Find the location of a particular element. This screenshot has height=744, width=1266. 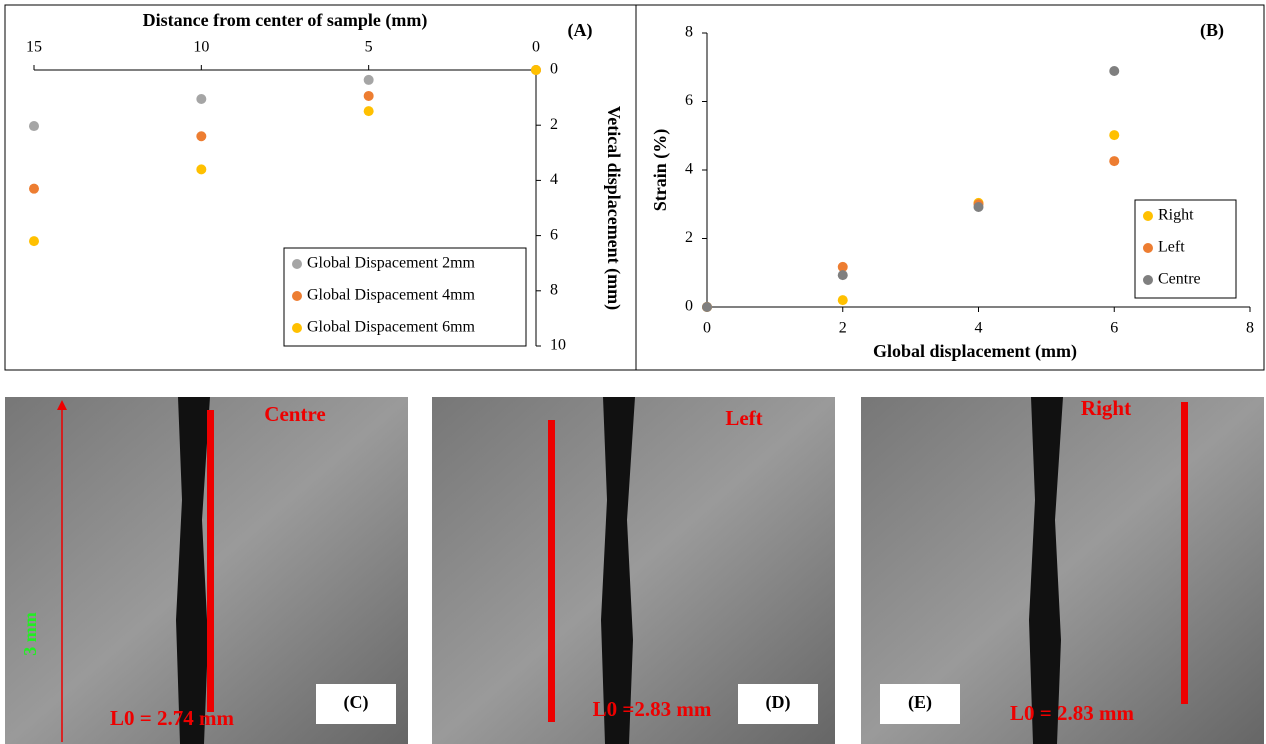

x-tick-label: 15 is located at coordinates (34, 47).